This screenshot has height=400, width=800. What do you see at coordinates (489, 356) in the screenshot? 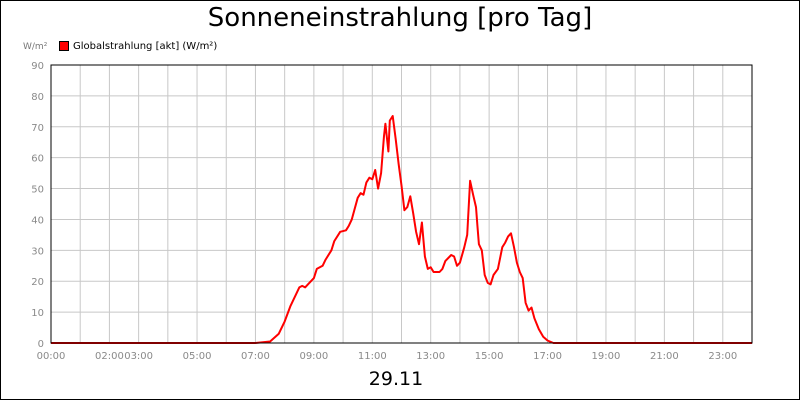
I see `x-tick-label: 15:00` at bounding box center [489, 356].